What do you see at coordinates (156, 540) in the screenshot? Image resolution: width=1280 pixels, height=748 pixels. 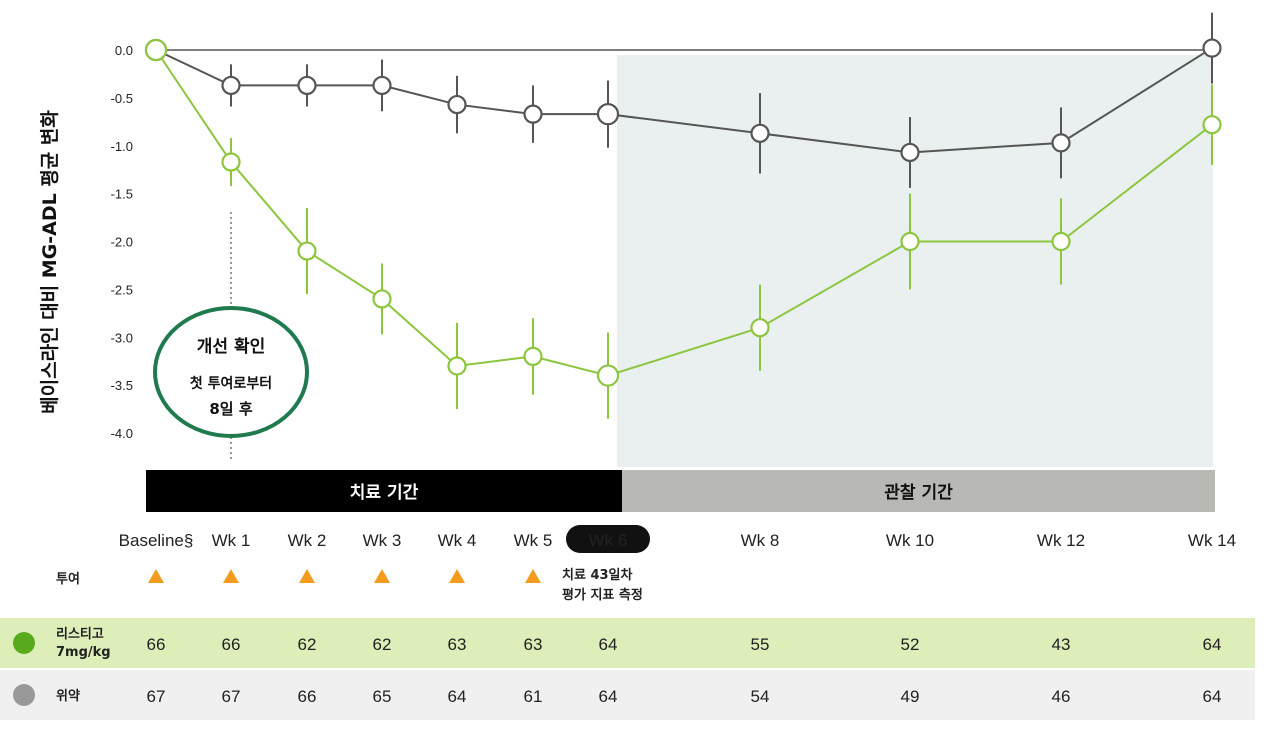 I see `x-tick-label: Baseline§` at bounding box center [156, 540].